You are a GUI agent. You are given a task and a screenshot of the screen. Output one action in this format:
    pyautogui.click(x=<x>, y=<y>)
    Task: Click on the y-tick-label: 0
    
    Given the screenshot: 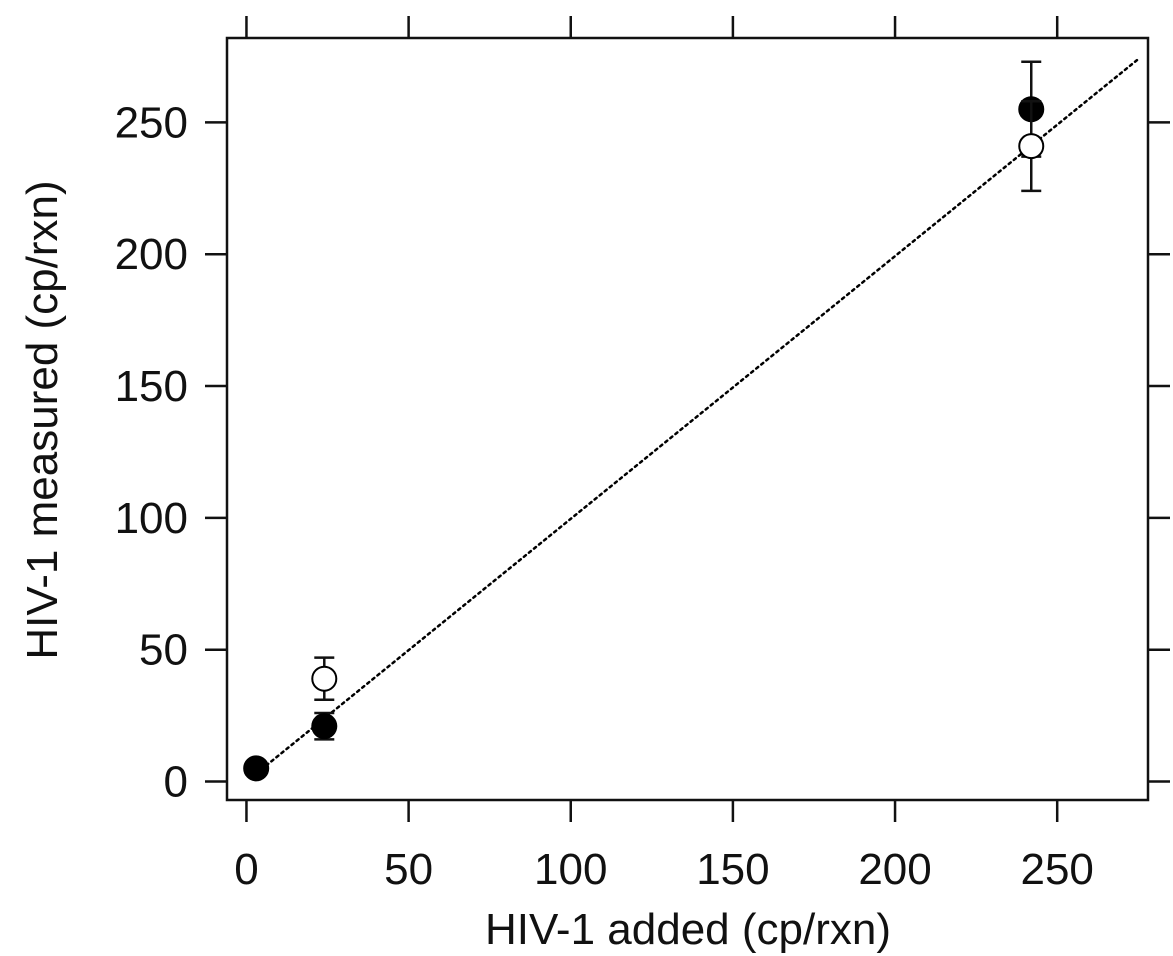 What is the action you would take?
    pyautogui.click(x=176, y=782)
    